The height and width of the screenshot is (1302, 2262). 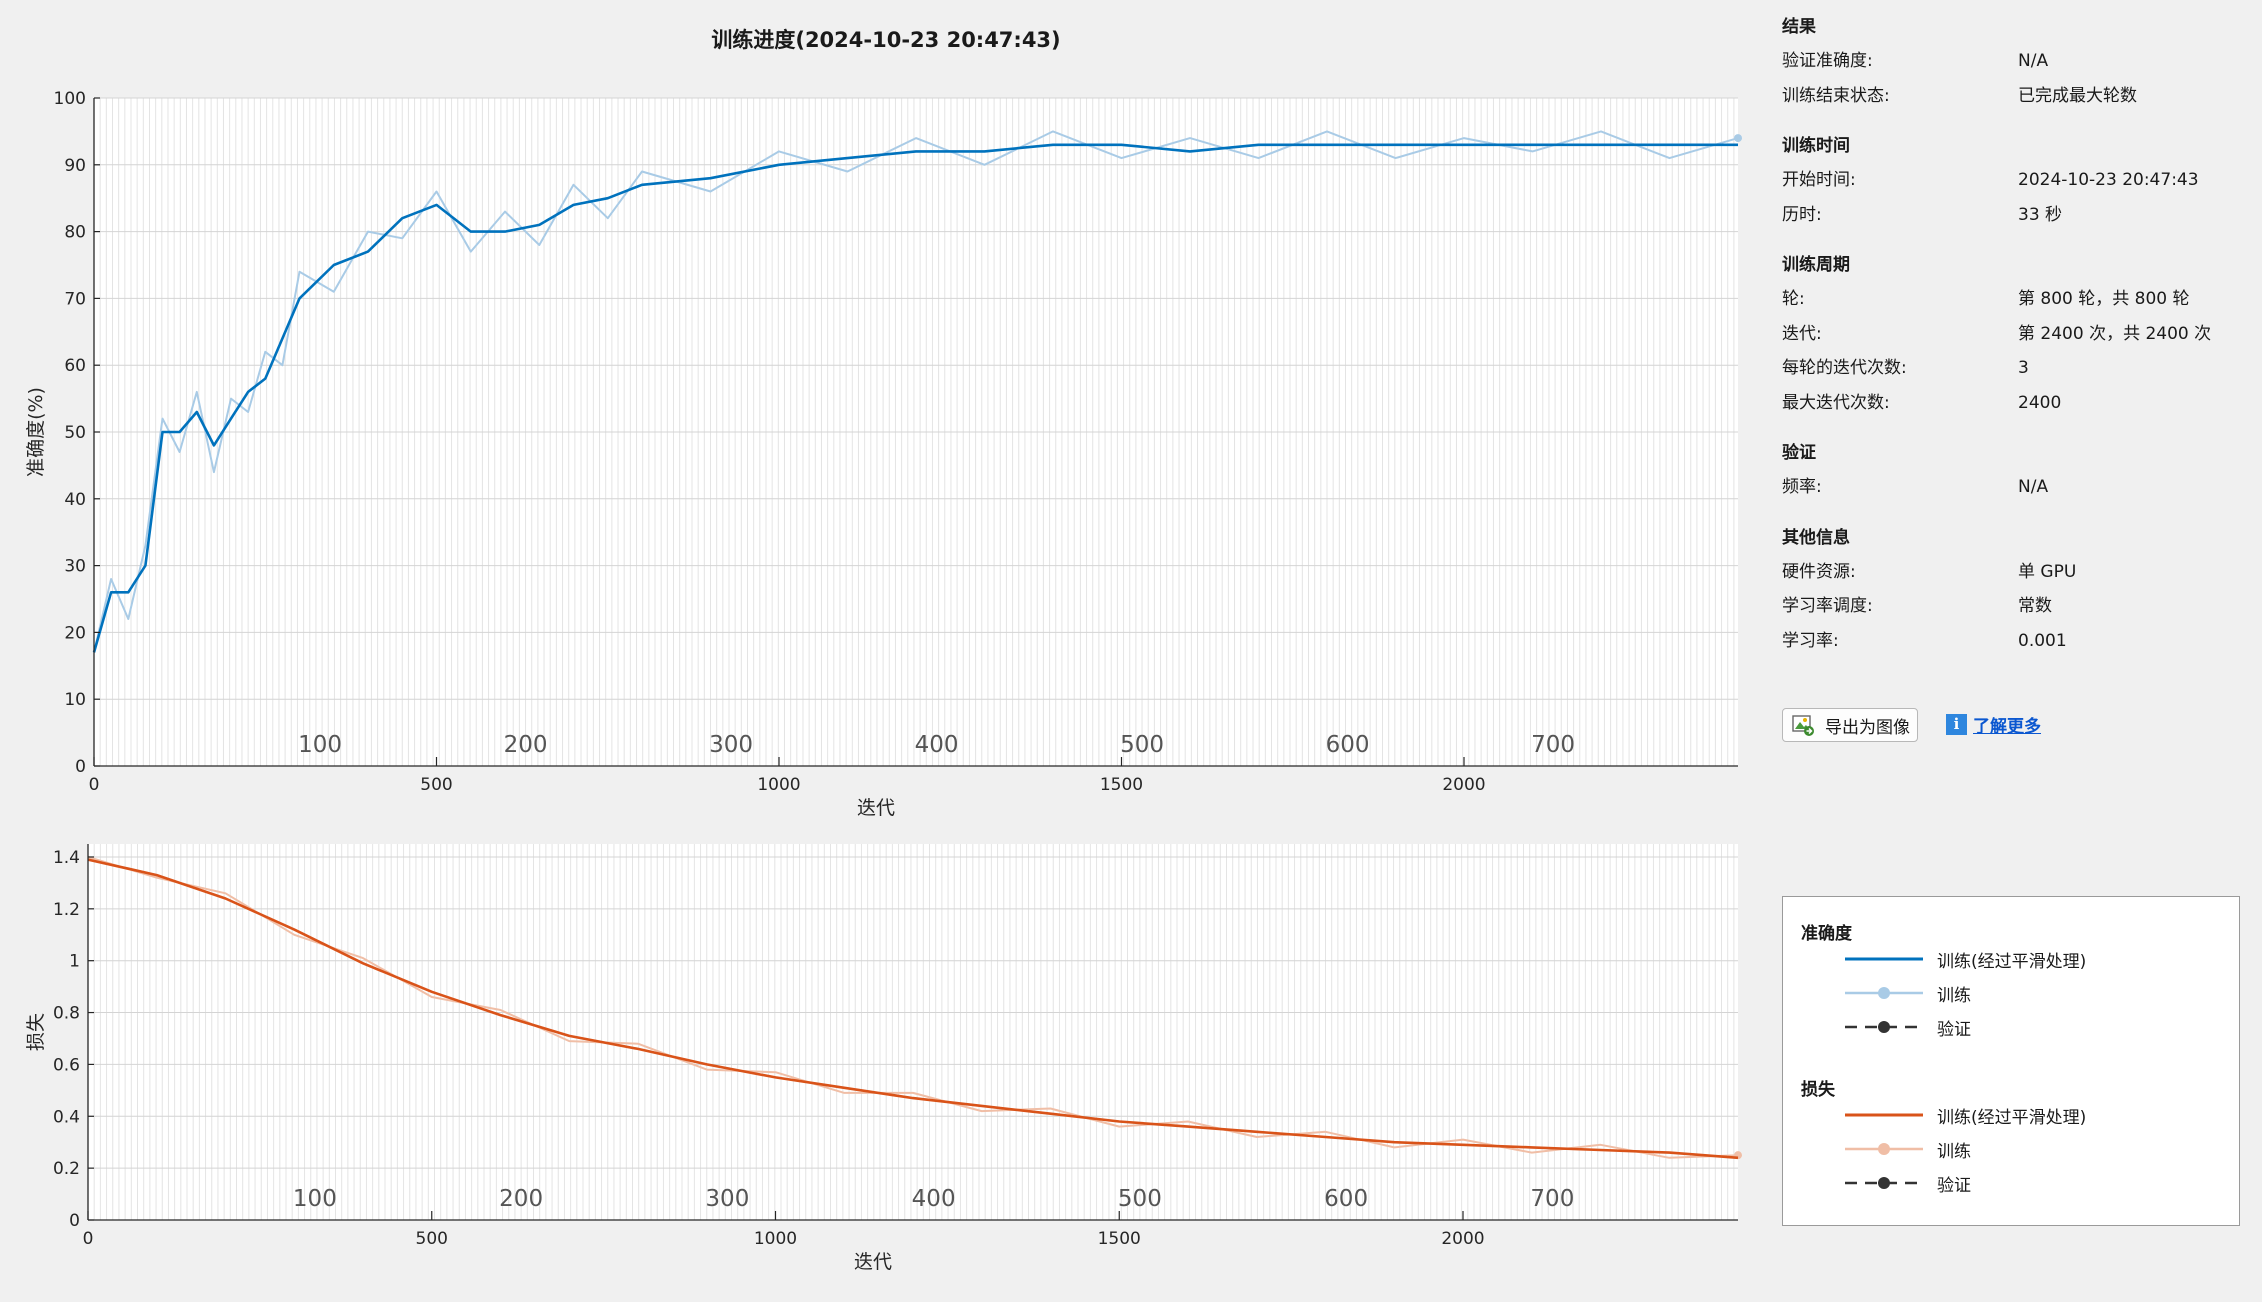 I want to click on epoch-label: 700, so click(x=1552, y=1199).